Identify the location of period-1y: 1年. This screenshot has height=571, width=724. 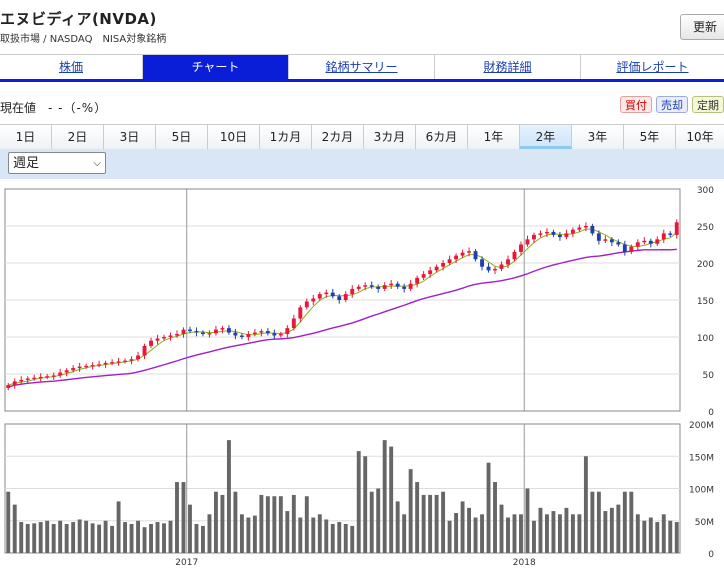
(494, 137).